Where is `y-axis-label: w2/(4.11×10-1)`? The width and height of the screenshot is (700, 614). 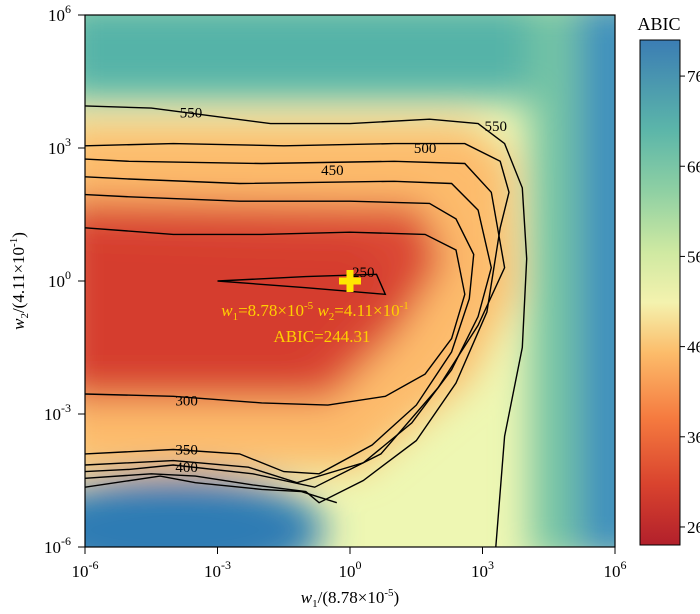 y-axis-label: w2/(4.11×10-1) is located at coordinates (19, 281).